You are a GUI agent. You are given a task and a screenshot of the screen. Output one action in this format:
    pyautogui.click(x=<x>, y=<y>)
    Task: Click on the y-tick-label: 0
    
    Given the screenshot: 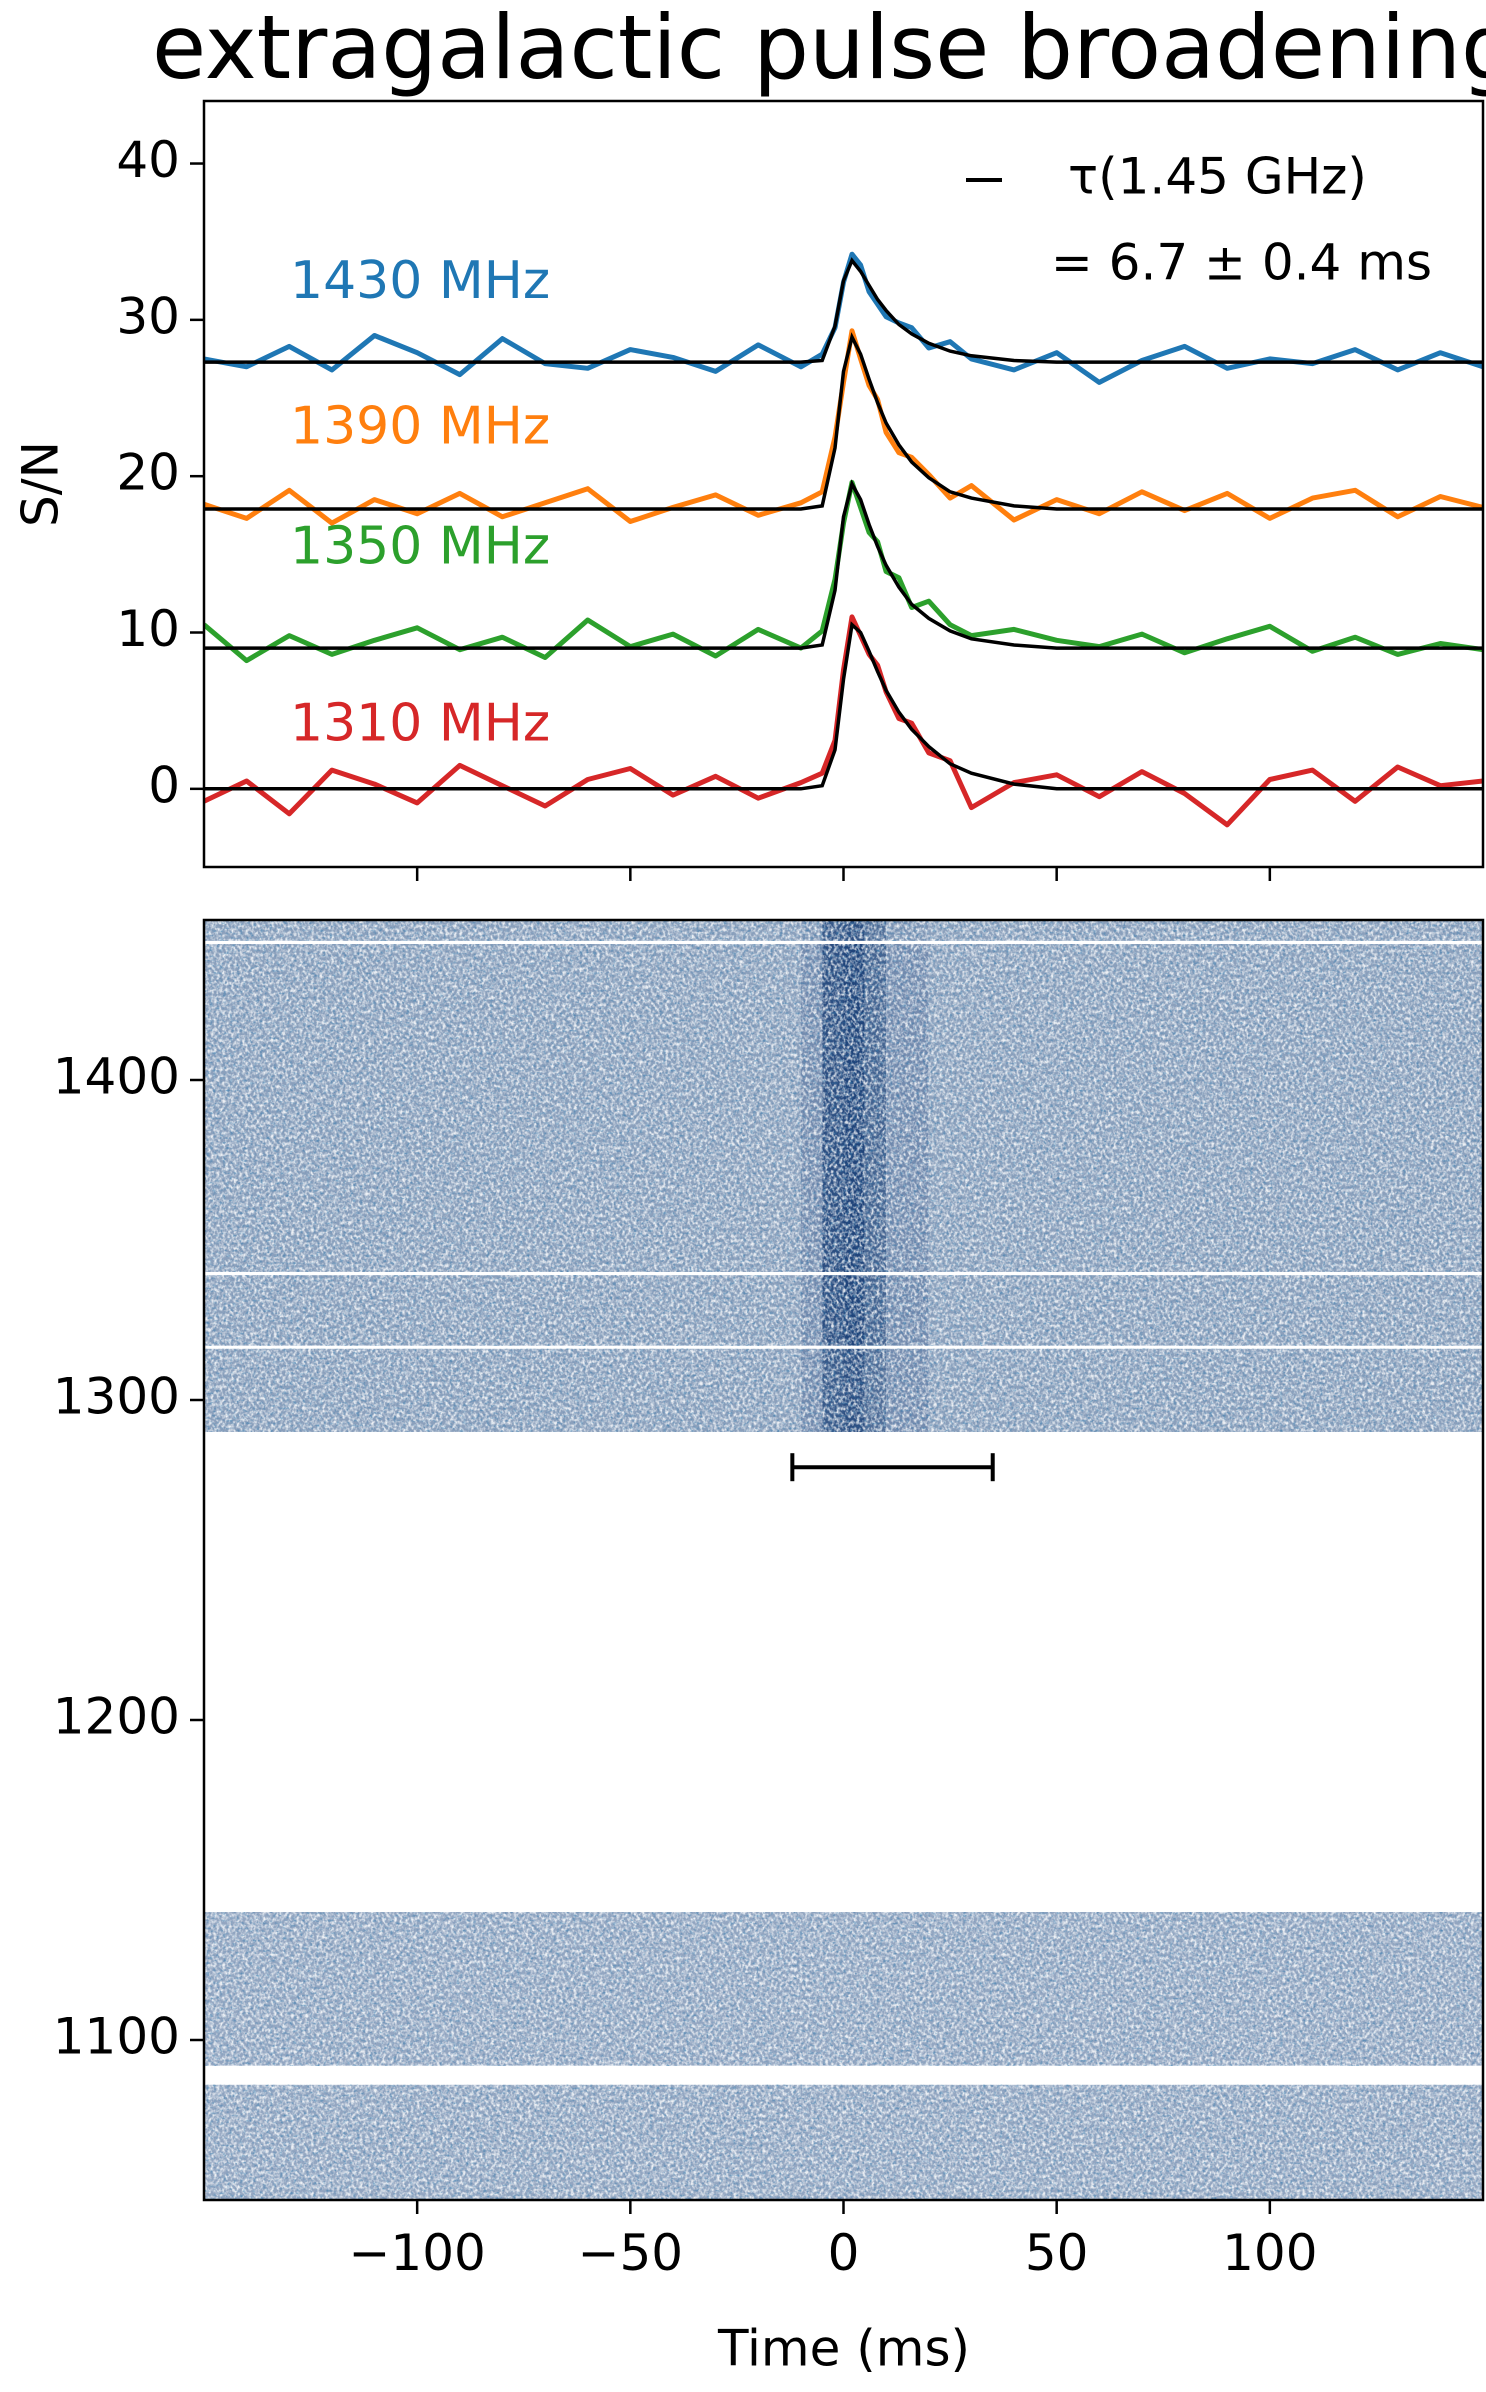 What is the action you would take?
    pyautogui.click(x=164, y=785)
    